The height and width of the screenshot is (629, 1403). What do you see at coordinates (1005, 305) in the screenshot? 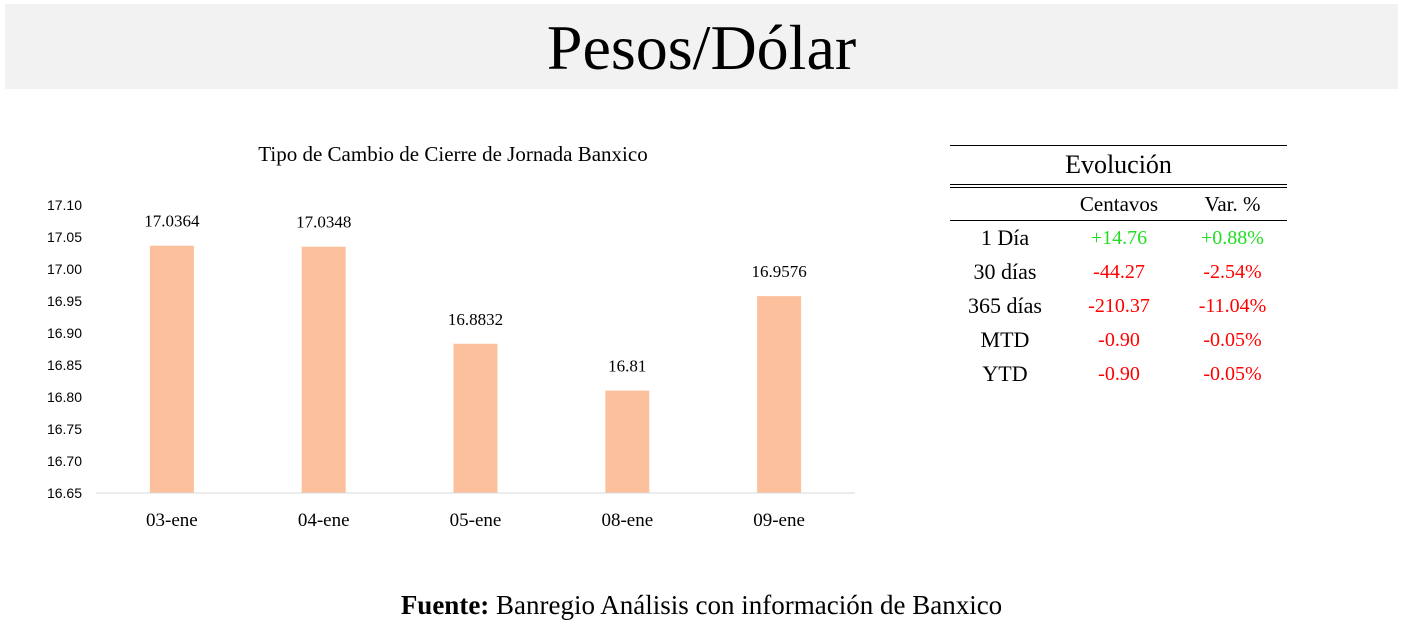
I see `row-label: 365 días` at bounding box center [1005, 305].